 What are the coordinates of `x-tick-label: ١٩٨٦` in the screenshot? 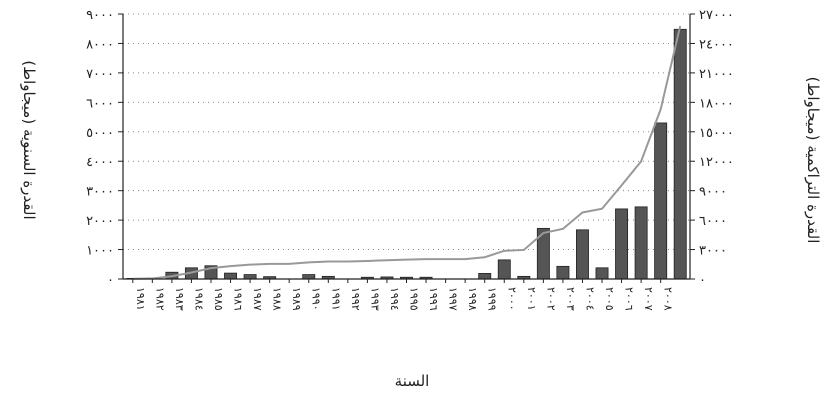 It's located at (238, 299).